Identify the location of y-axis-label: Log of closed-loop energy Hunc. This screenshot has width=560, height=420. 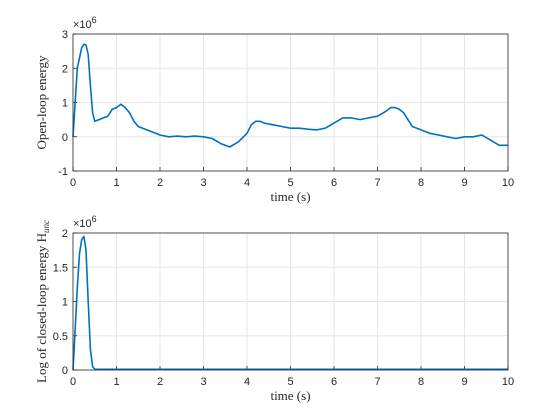
(42, 301).